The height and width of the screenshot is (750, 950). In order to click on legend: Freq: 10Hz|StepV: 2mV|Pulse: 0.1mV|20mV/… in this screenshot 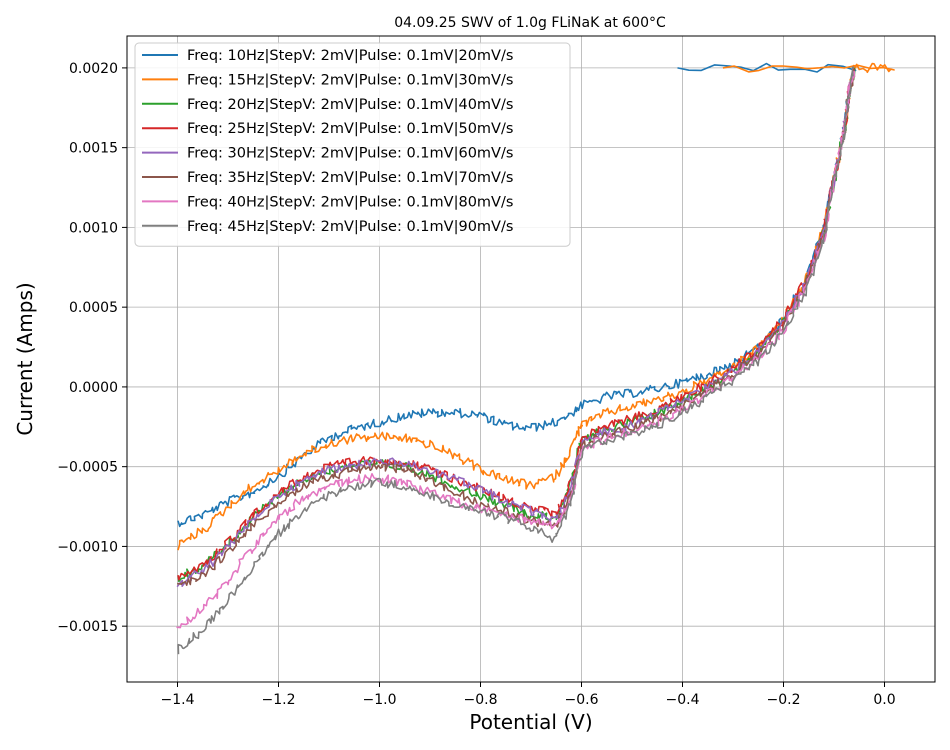, I will do `click(352, 144)`.